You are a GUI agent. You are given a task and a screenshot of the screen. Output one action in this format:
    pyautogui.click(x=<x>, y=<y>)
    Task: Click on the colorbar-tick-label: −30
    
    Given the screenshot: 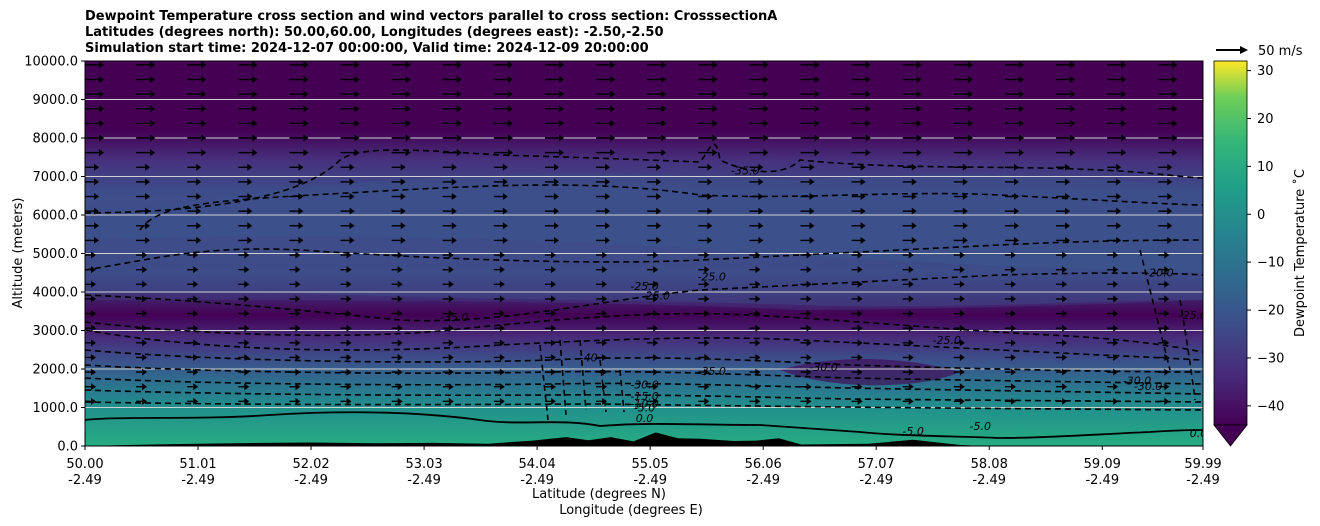 What is the action you would take?
    pyautogui.click(x=1270, y=358)
    